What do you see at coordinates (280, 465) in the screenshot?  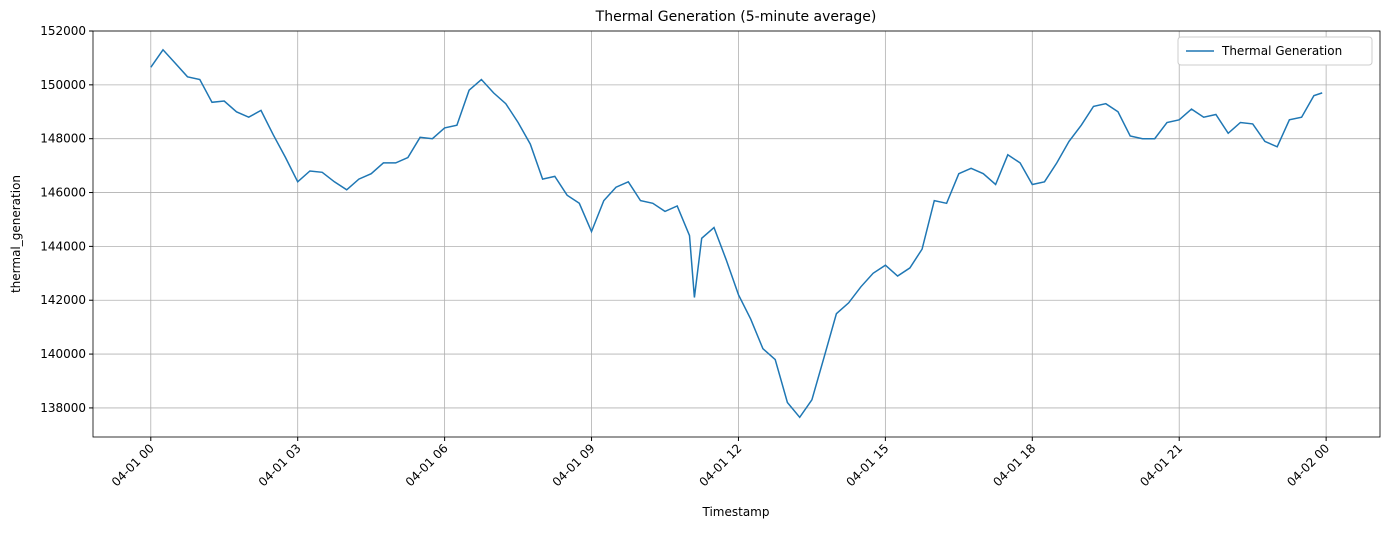 I see `x-tick-label: 04-01 03` at bounding box center [280, 465].